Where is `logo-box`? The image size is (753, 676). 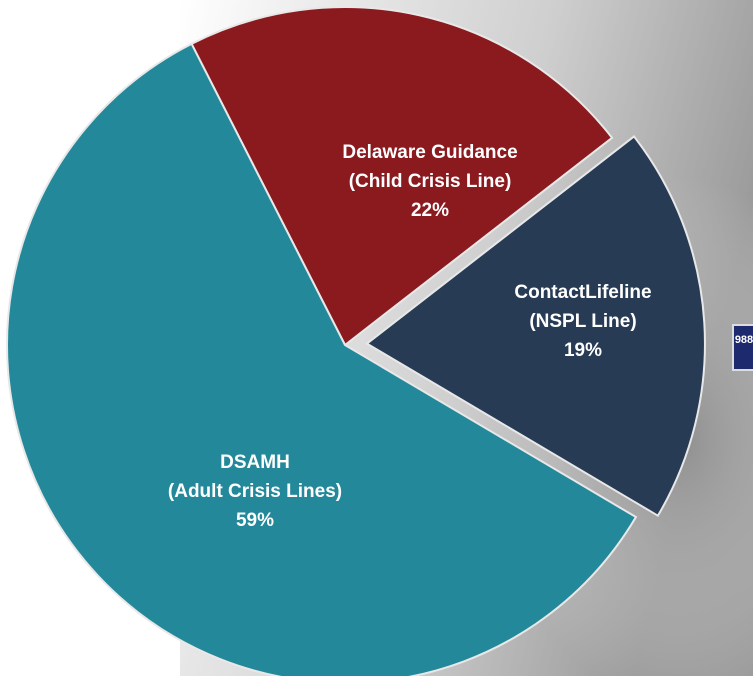 logo-box is located at coordinates (742, 347).